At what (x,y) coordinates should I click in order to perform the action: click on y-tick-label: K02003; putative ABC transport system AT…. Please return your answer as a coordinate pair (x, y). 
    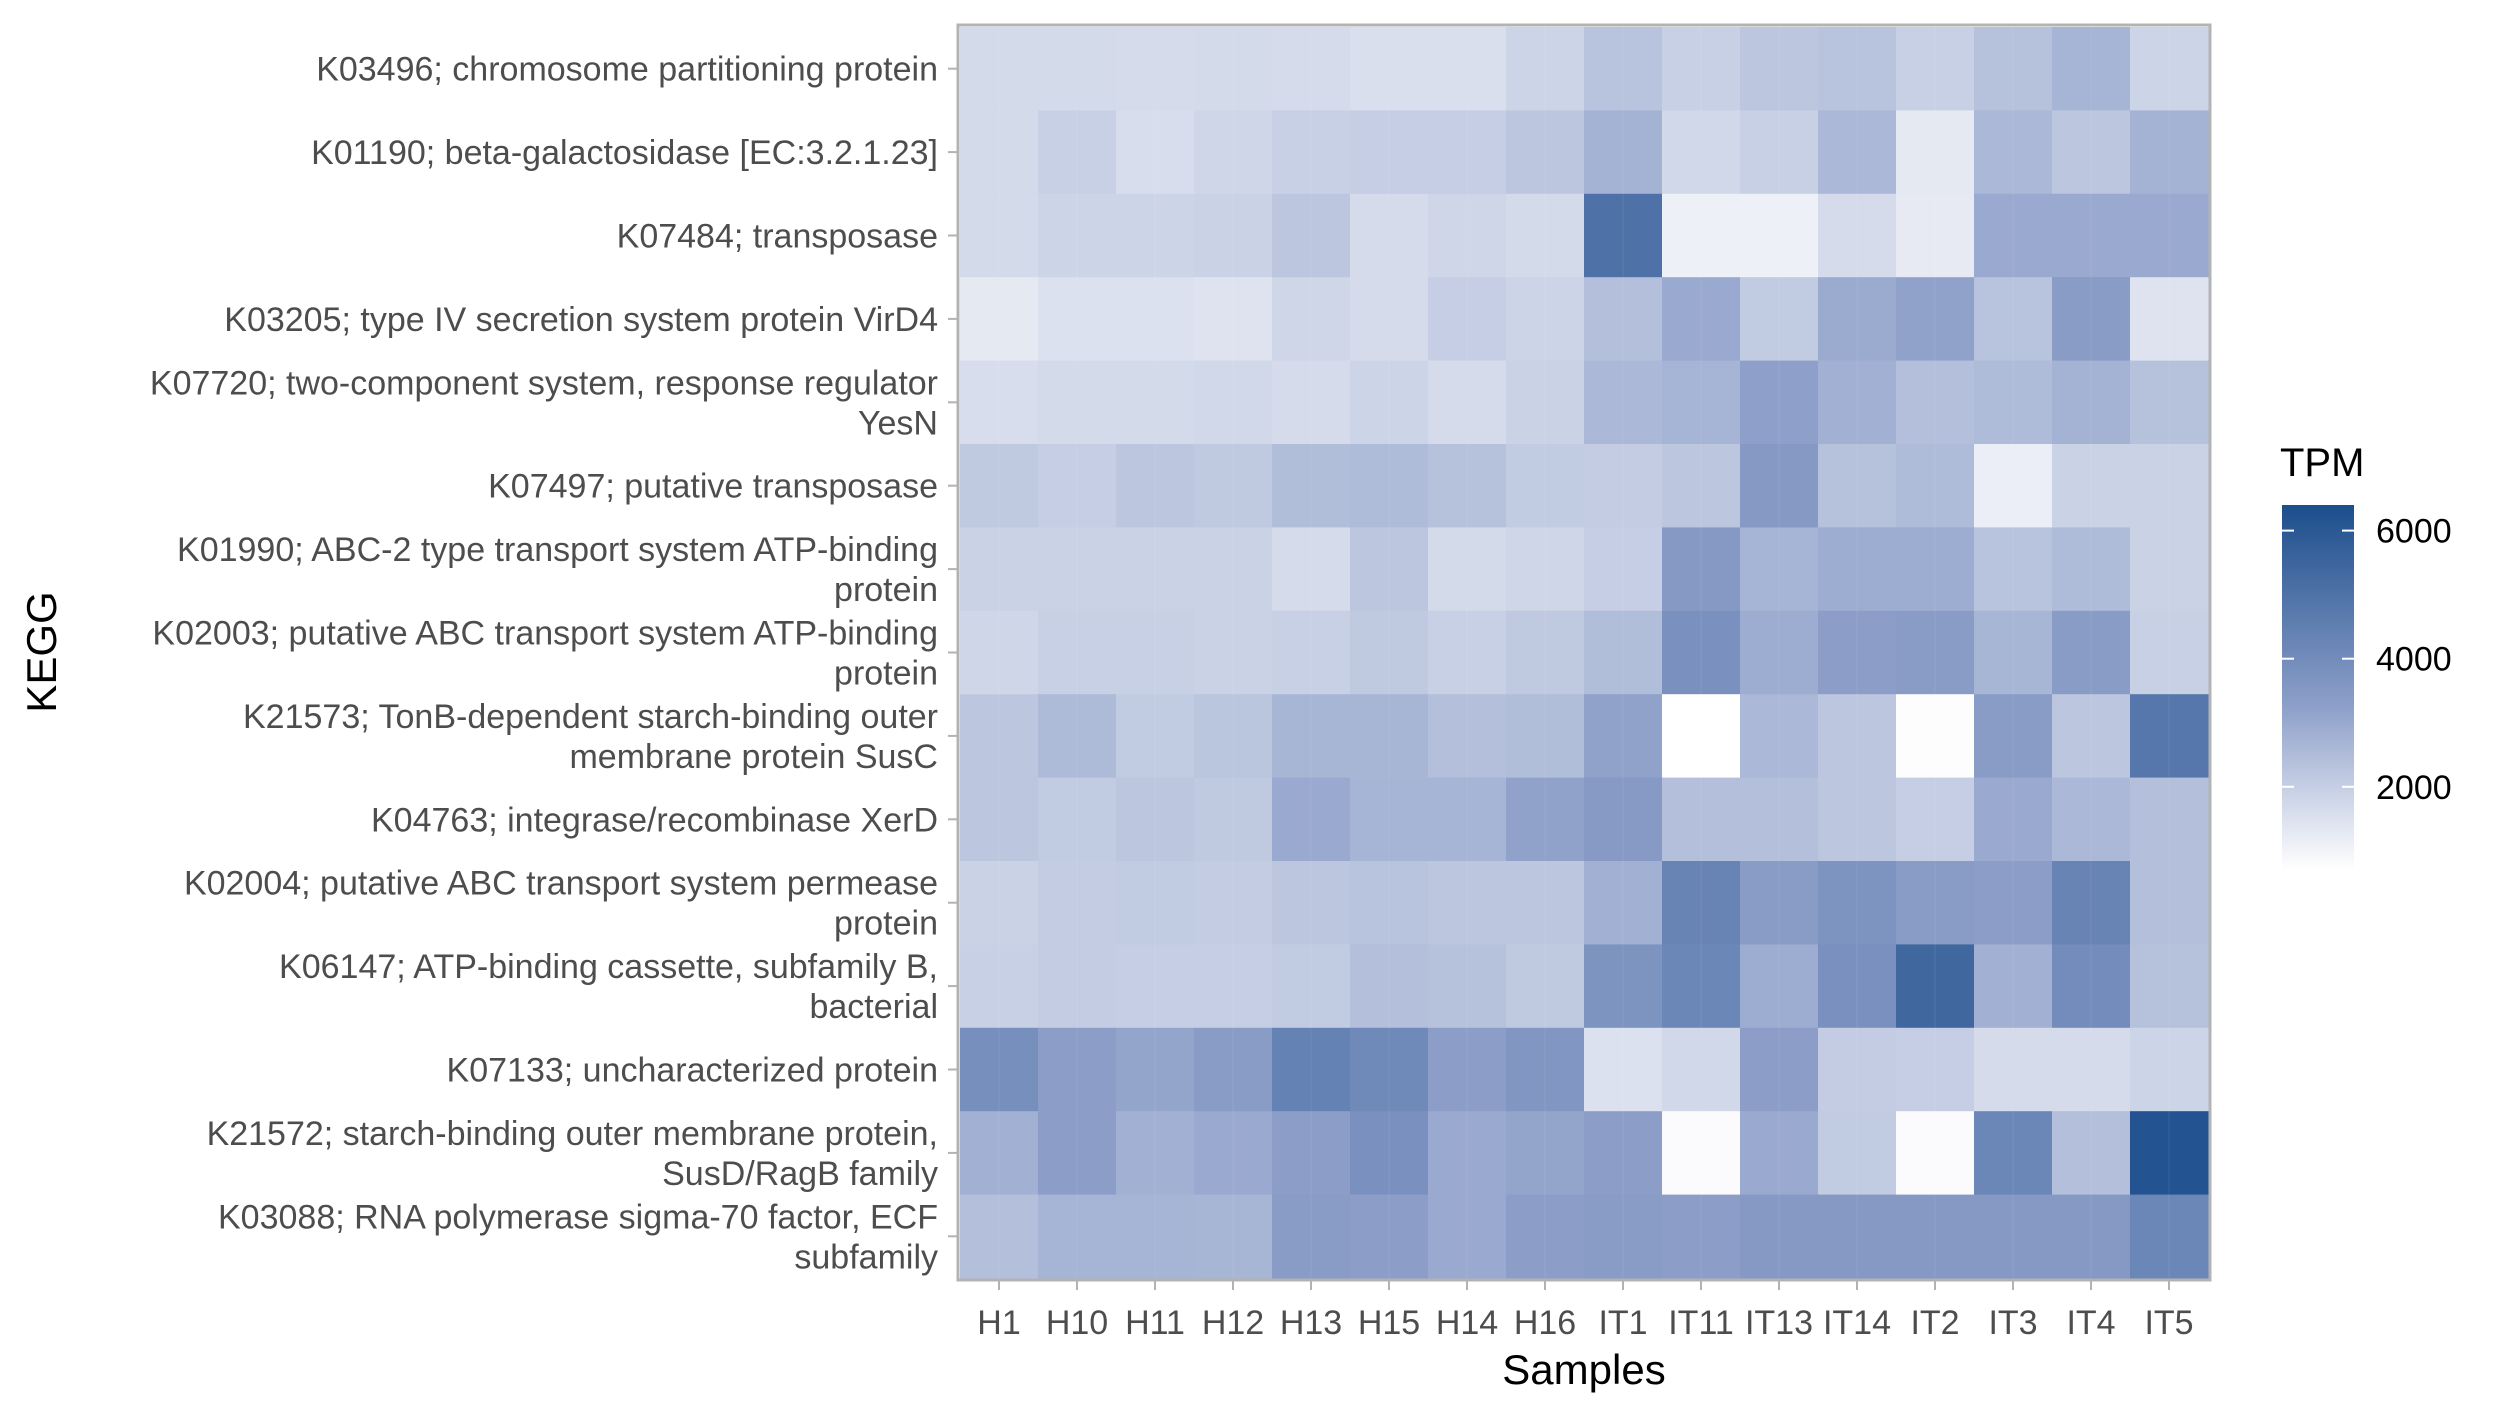
    Looking at the image, I should click on (545, 654).